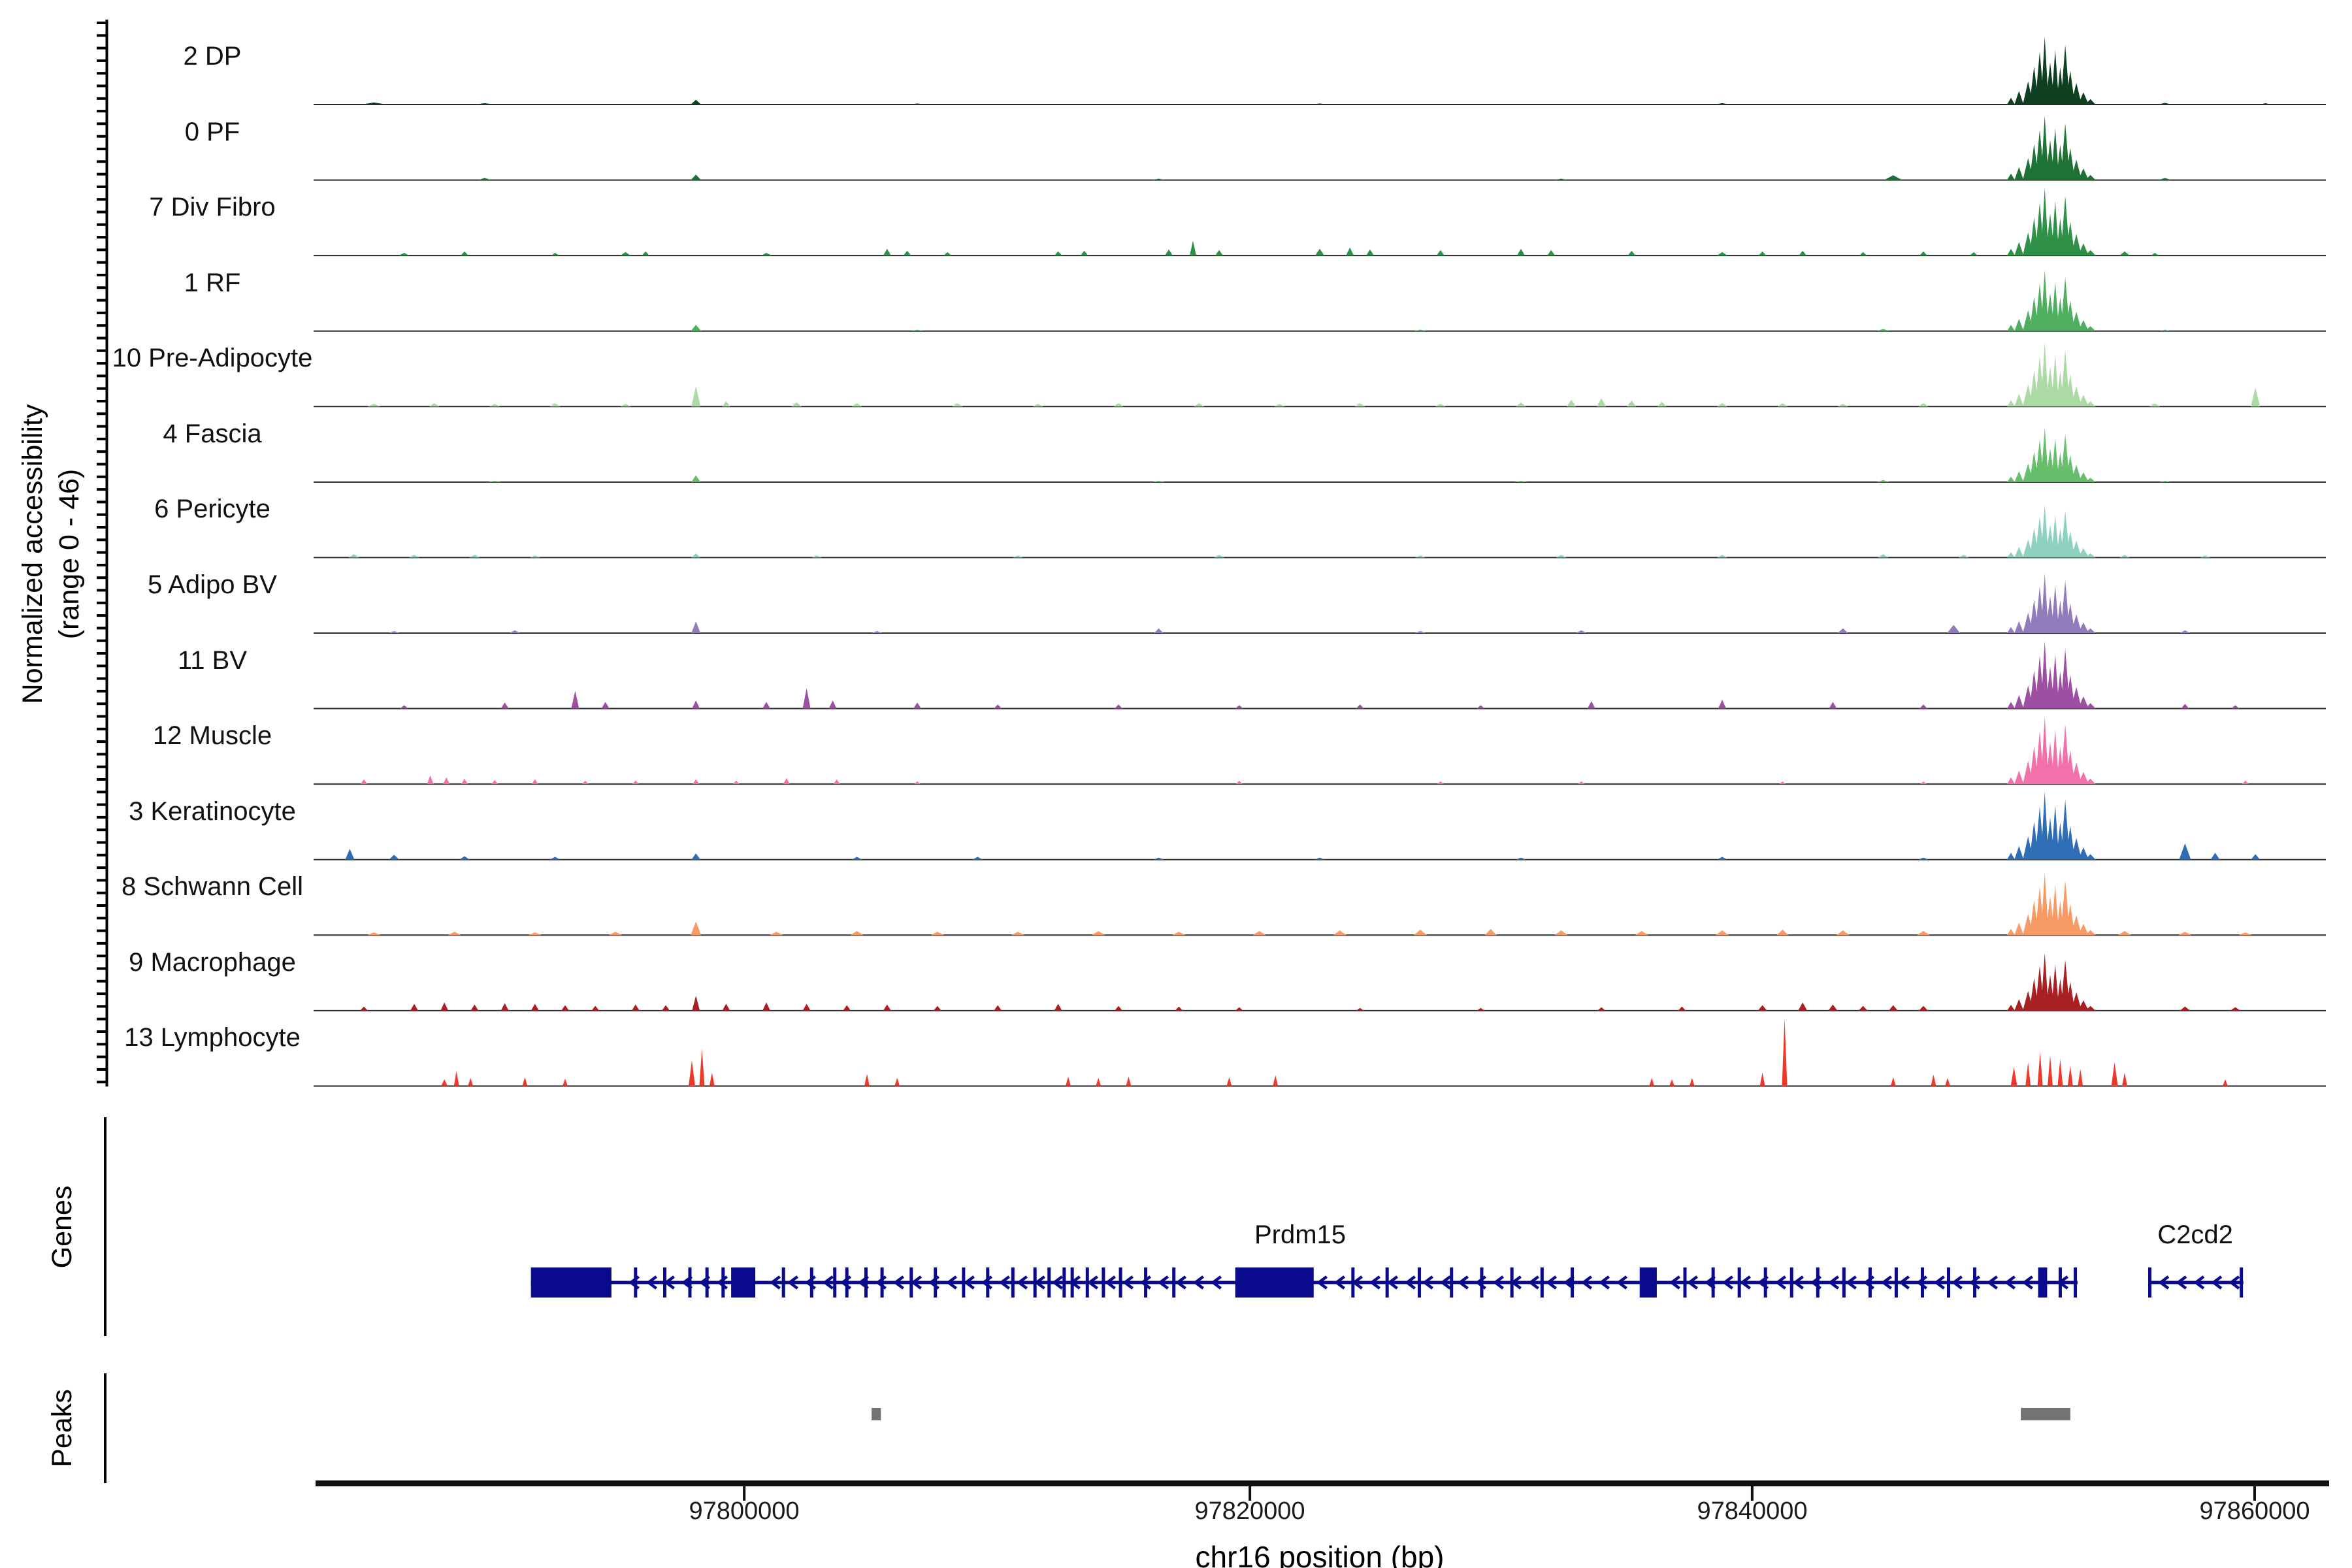 The width and height of the screenshot is (2352, 1568). I want to click on x-tick-97800000: 97800000, so click(744, 1511).